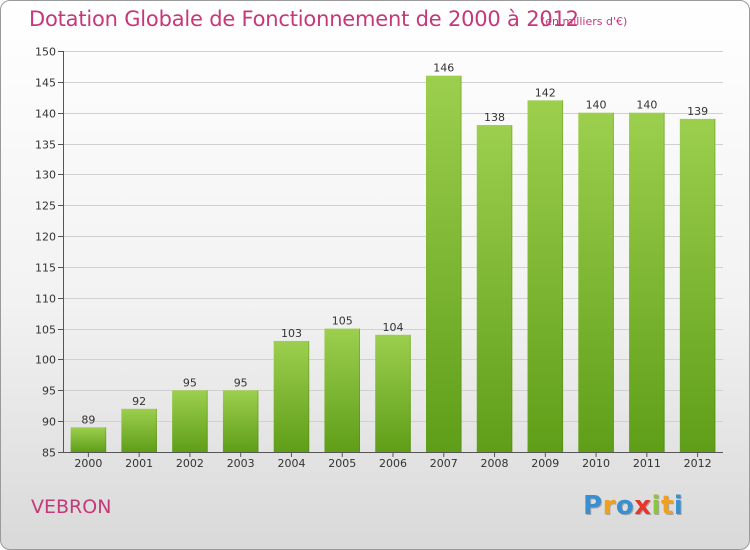 The width and height of the screenshot is (750, 550). What do you see at coordinates (241, 463) in the screenshot?
I see `x-tick-label: 2003` at bounding box center [241, 463].